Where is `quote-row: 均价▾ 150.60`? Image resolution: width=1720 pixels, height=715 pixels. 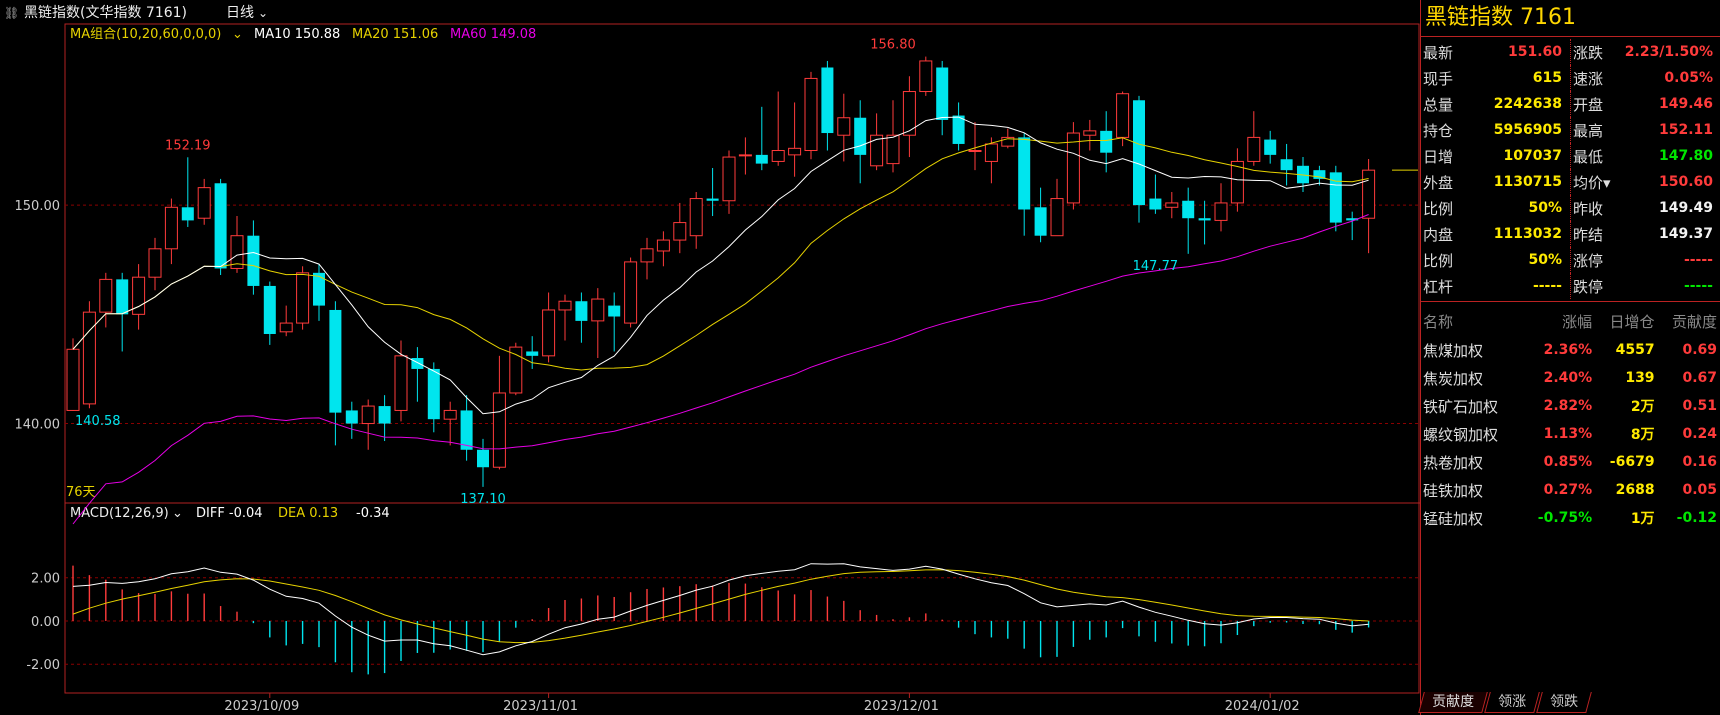 quote-row: 均价▾ 150.60 is located at coordinates (1645, 182).